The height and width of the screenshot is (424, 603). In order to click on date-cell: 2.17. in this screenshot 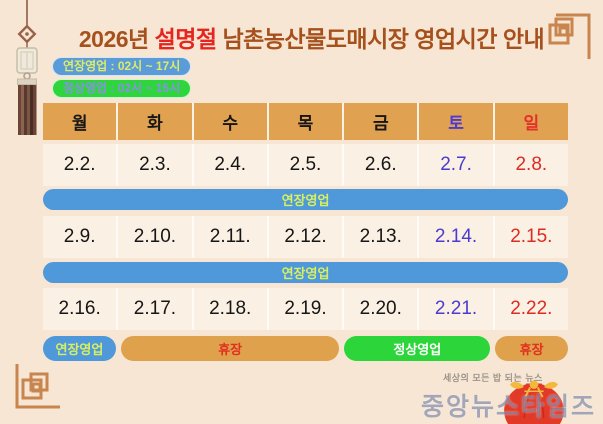, I will do `click(156, 309)`.